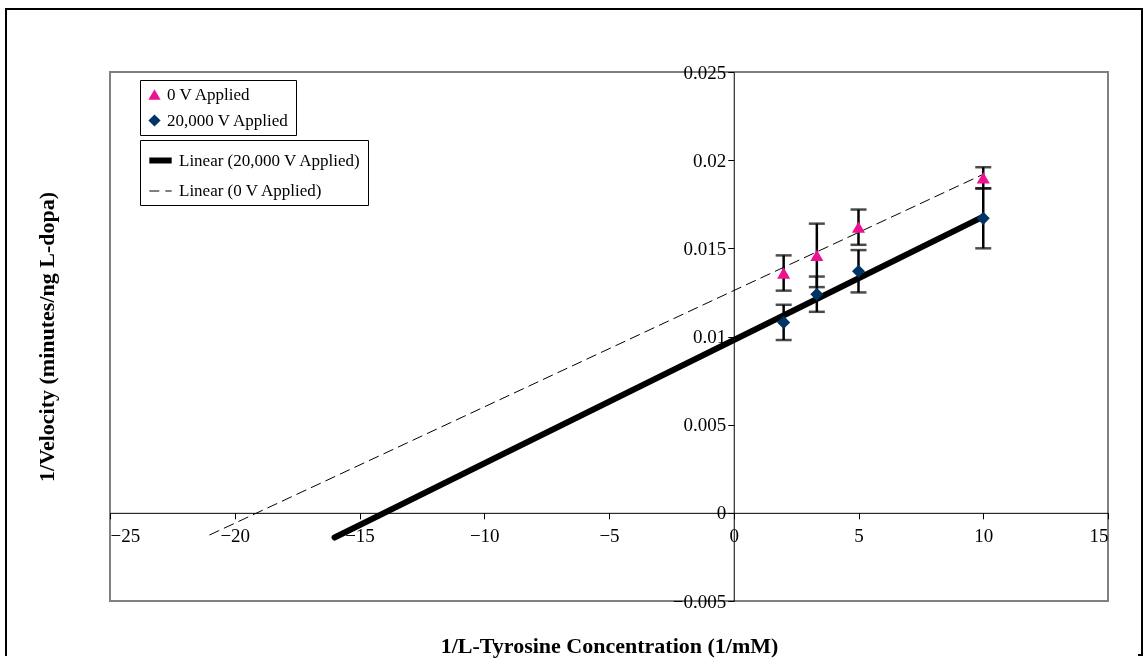  What do you see at coordinates (705, 72) in the screenshot?
I see `y-tick-label: 0.025` at bounding box center [705, 72].